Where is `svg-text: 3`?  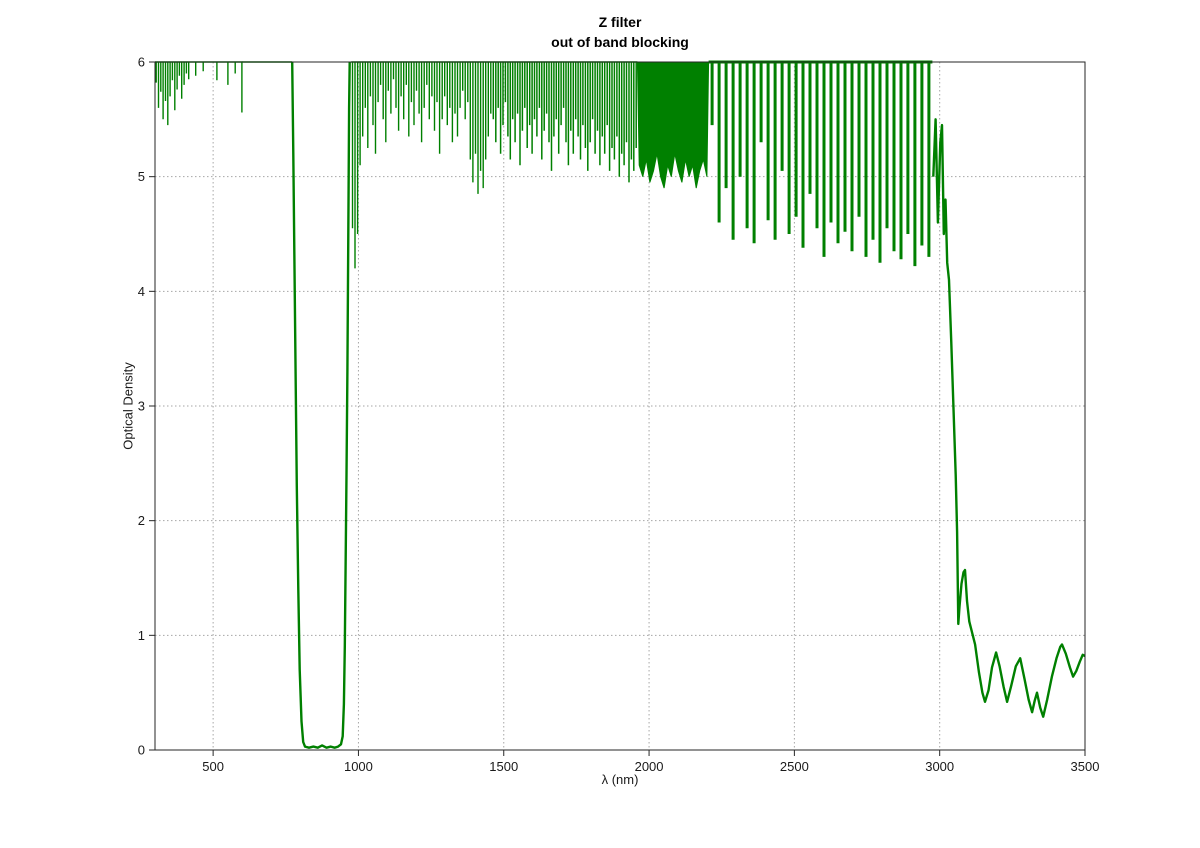
svg-text: 3 is located at coordinates (141, 406).